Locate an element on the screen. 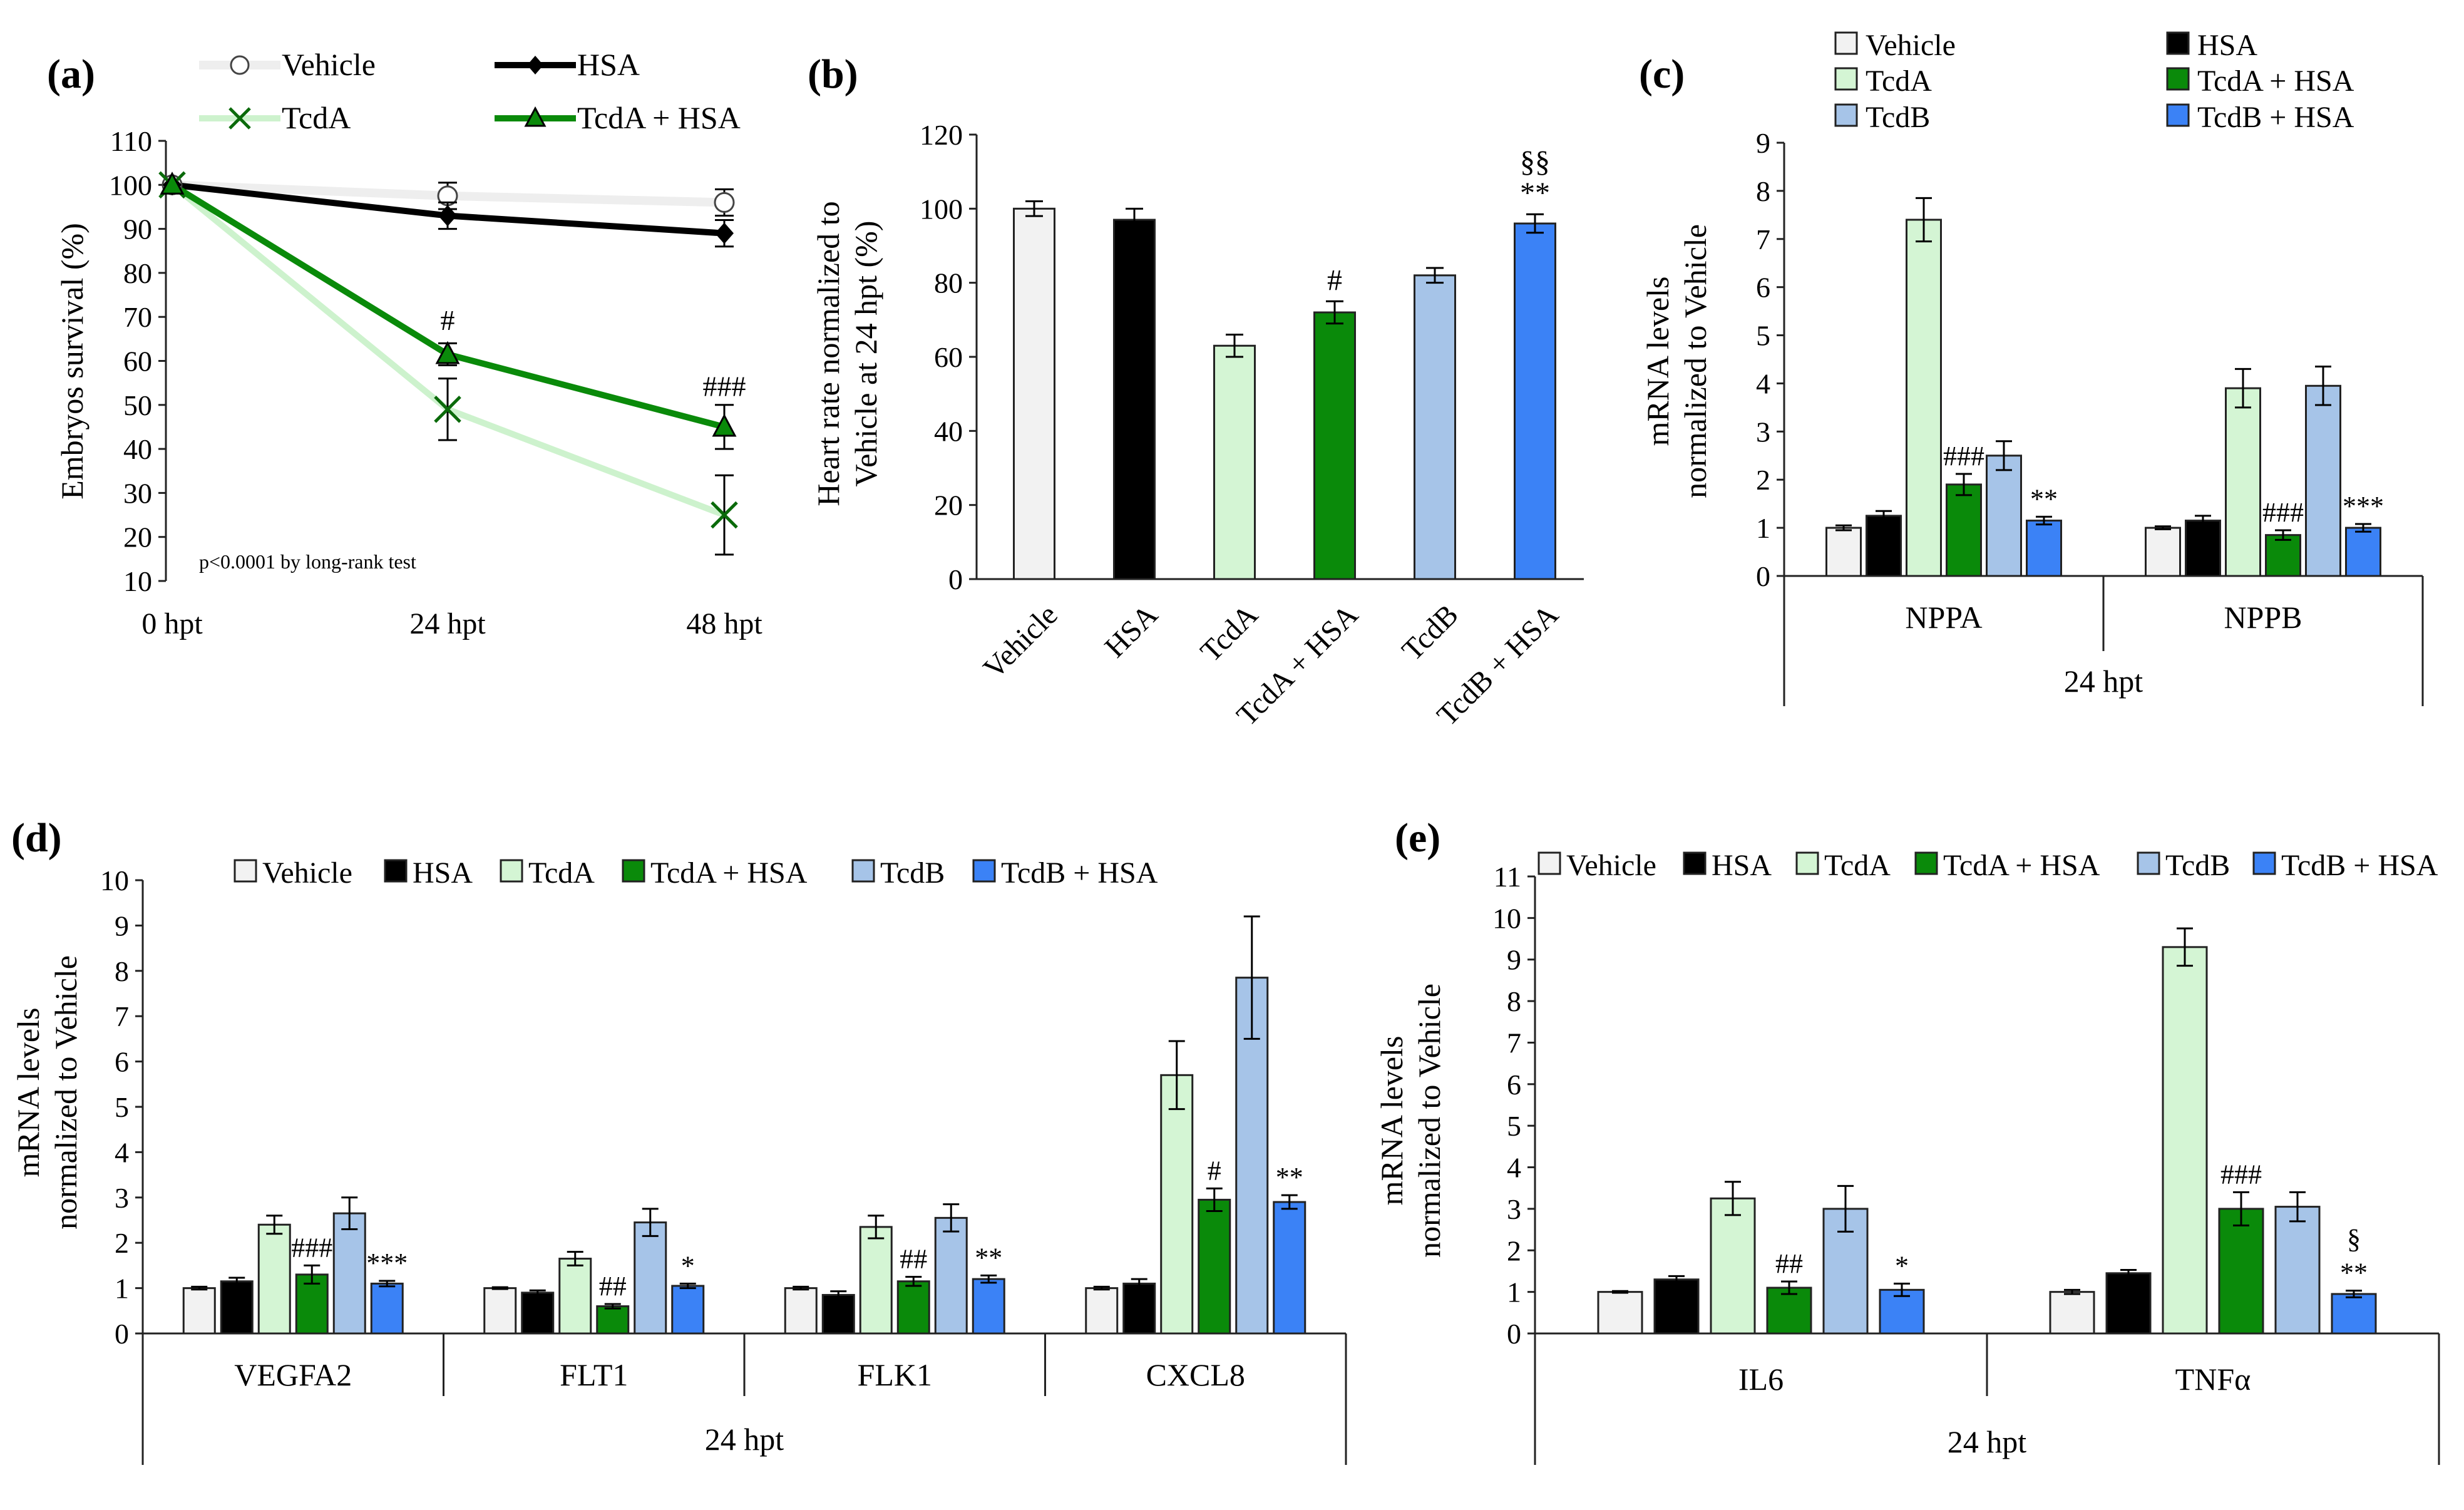  errorbar-tcdb-flk1 is located at coordinates (951, 1218).